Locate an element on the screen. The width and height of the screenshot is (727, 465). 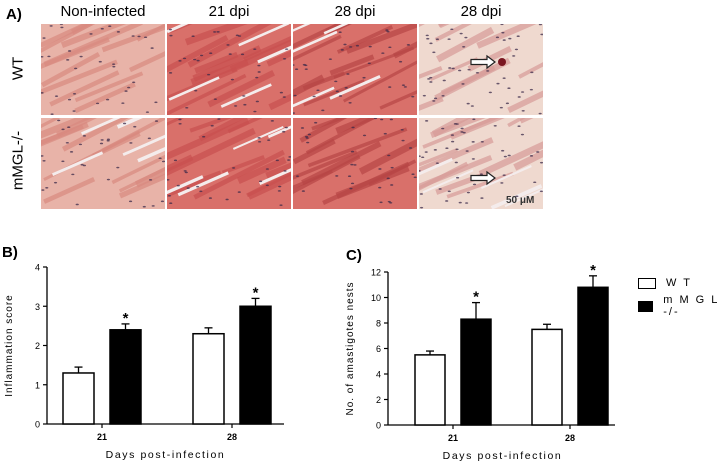
histology-tile-r1-c3 is located at coordinates (355, 69).